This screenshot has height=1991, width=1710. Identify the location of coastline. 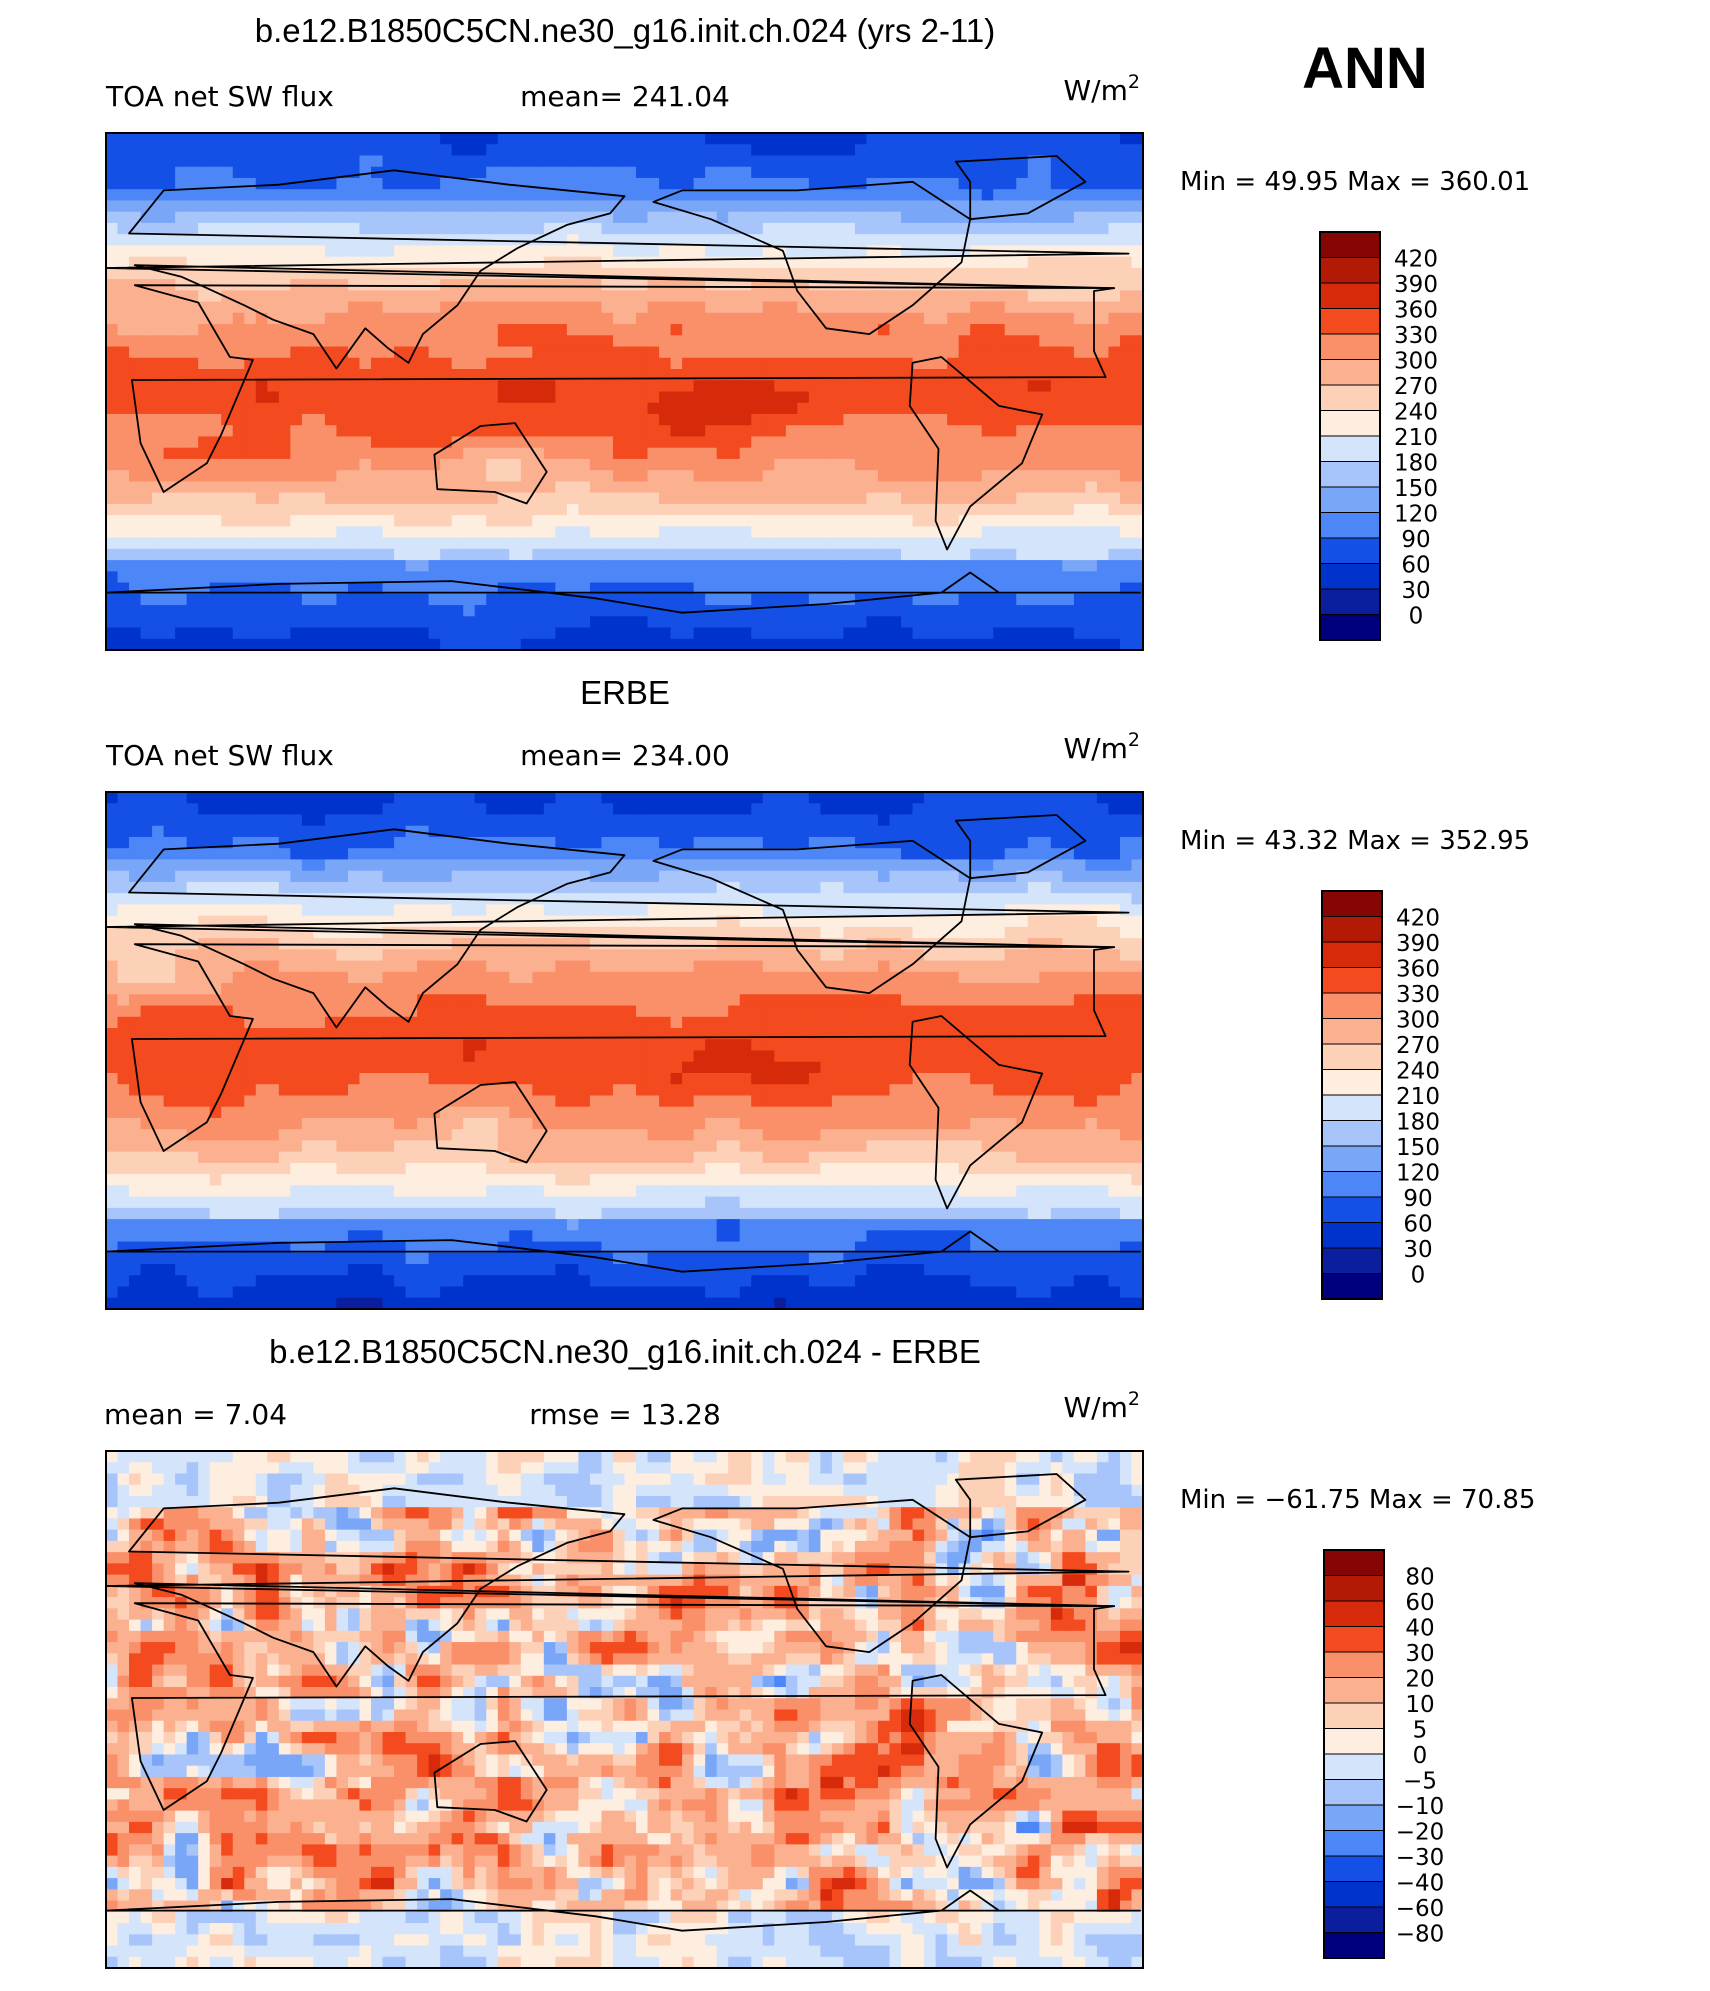
(812, 258).